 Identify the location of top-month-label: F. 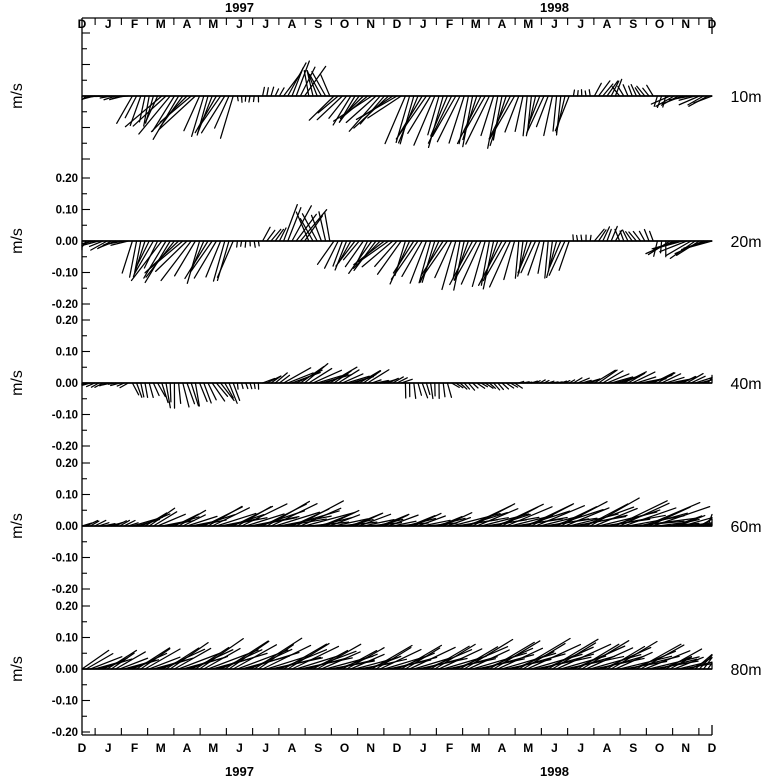
(134, 24).